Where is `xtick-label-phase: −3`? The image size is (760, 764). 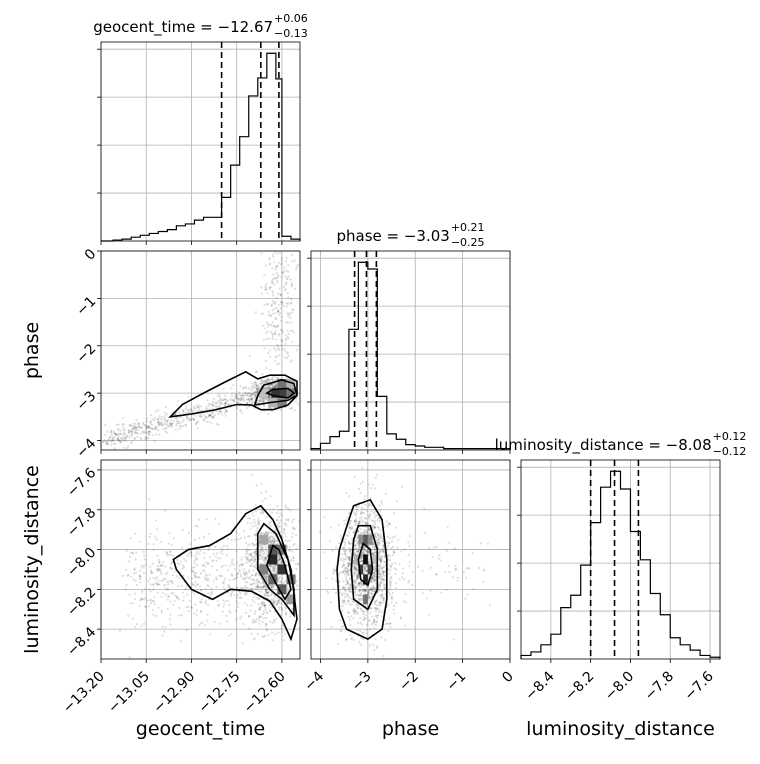 xtick-label-phase: −3 is located at coordinates (362, 682).